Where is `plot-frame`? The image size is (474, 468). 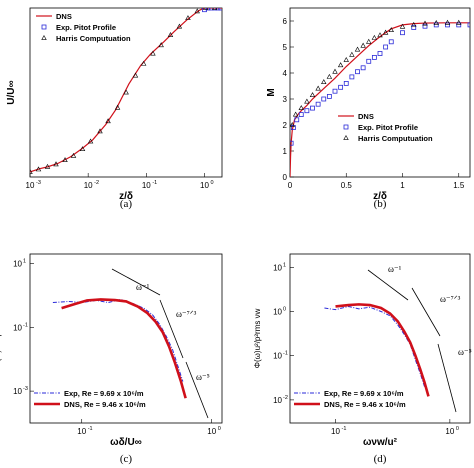
plot-frame is located at coordinates (126, 92).